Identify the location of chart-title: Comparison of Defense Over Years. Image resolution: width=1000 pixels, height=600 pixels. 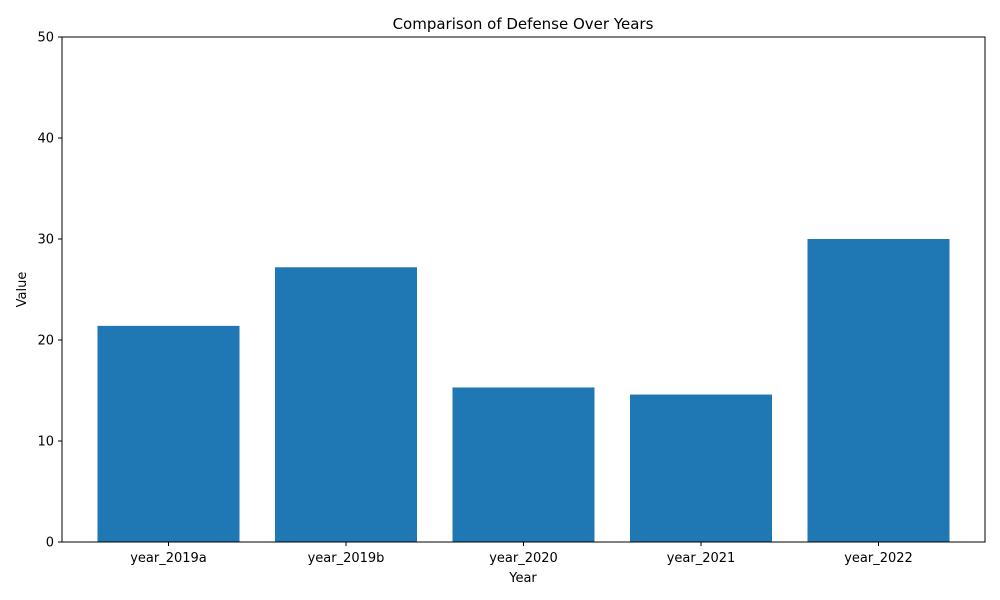
(523, 24).